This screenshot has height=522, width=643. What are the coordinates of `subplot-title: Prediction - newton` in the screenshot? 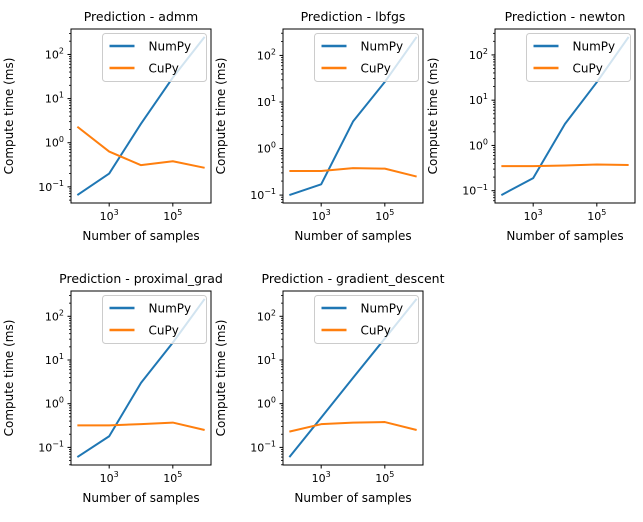 It's located at (565, 16).